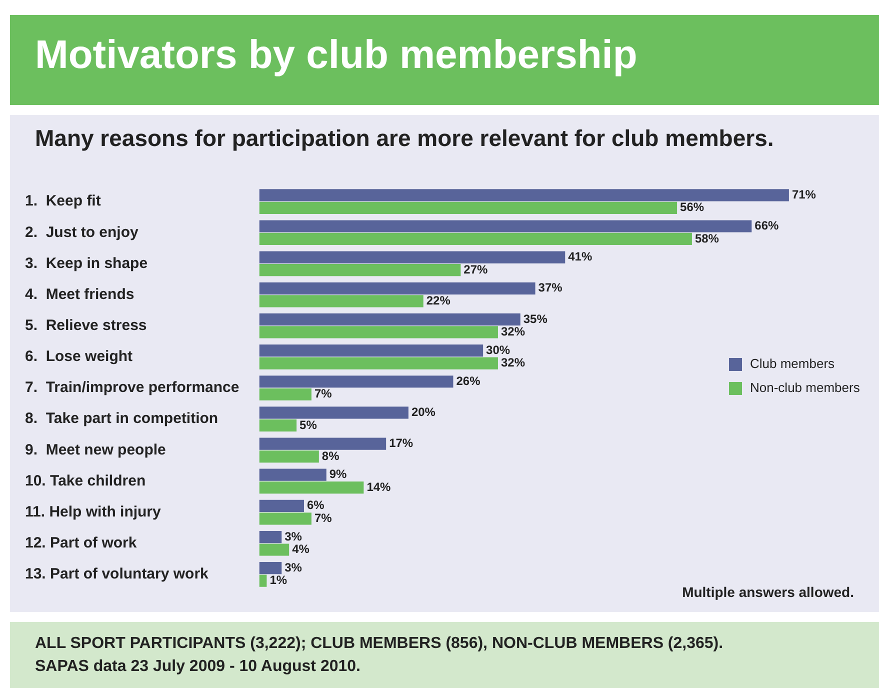 The image size is (879, 688). I want to click on y-tick-label: 10. Take children, so click(85, 481).